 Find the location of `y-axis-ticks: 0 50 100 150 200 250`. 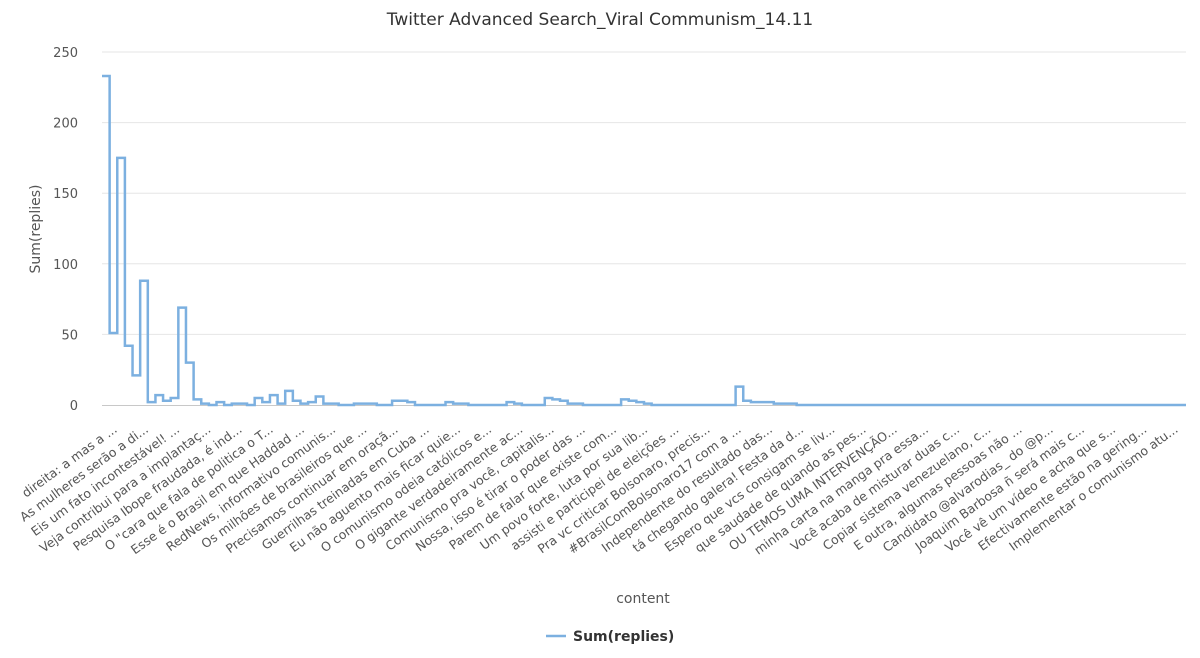

y-axis-ticks: 0 50 100 150 200 250 is located at coordinates (65, 230).